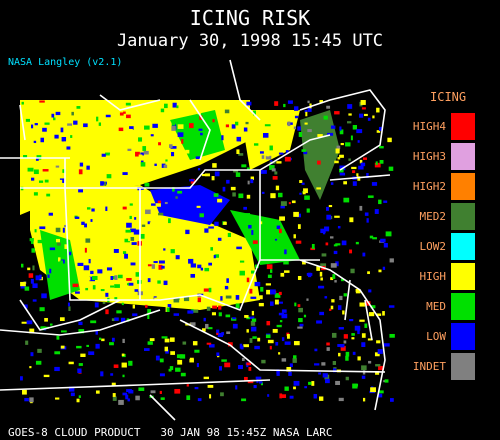 The height and width of the screenshot is (440, 500). I want to click on legend-swatch, so click(463, 366).